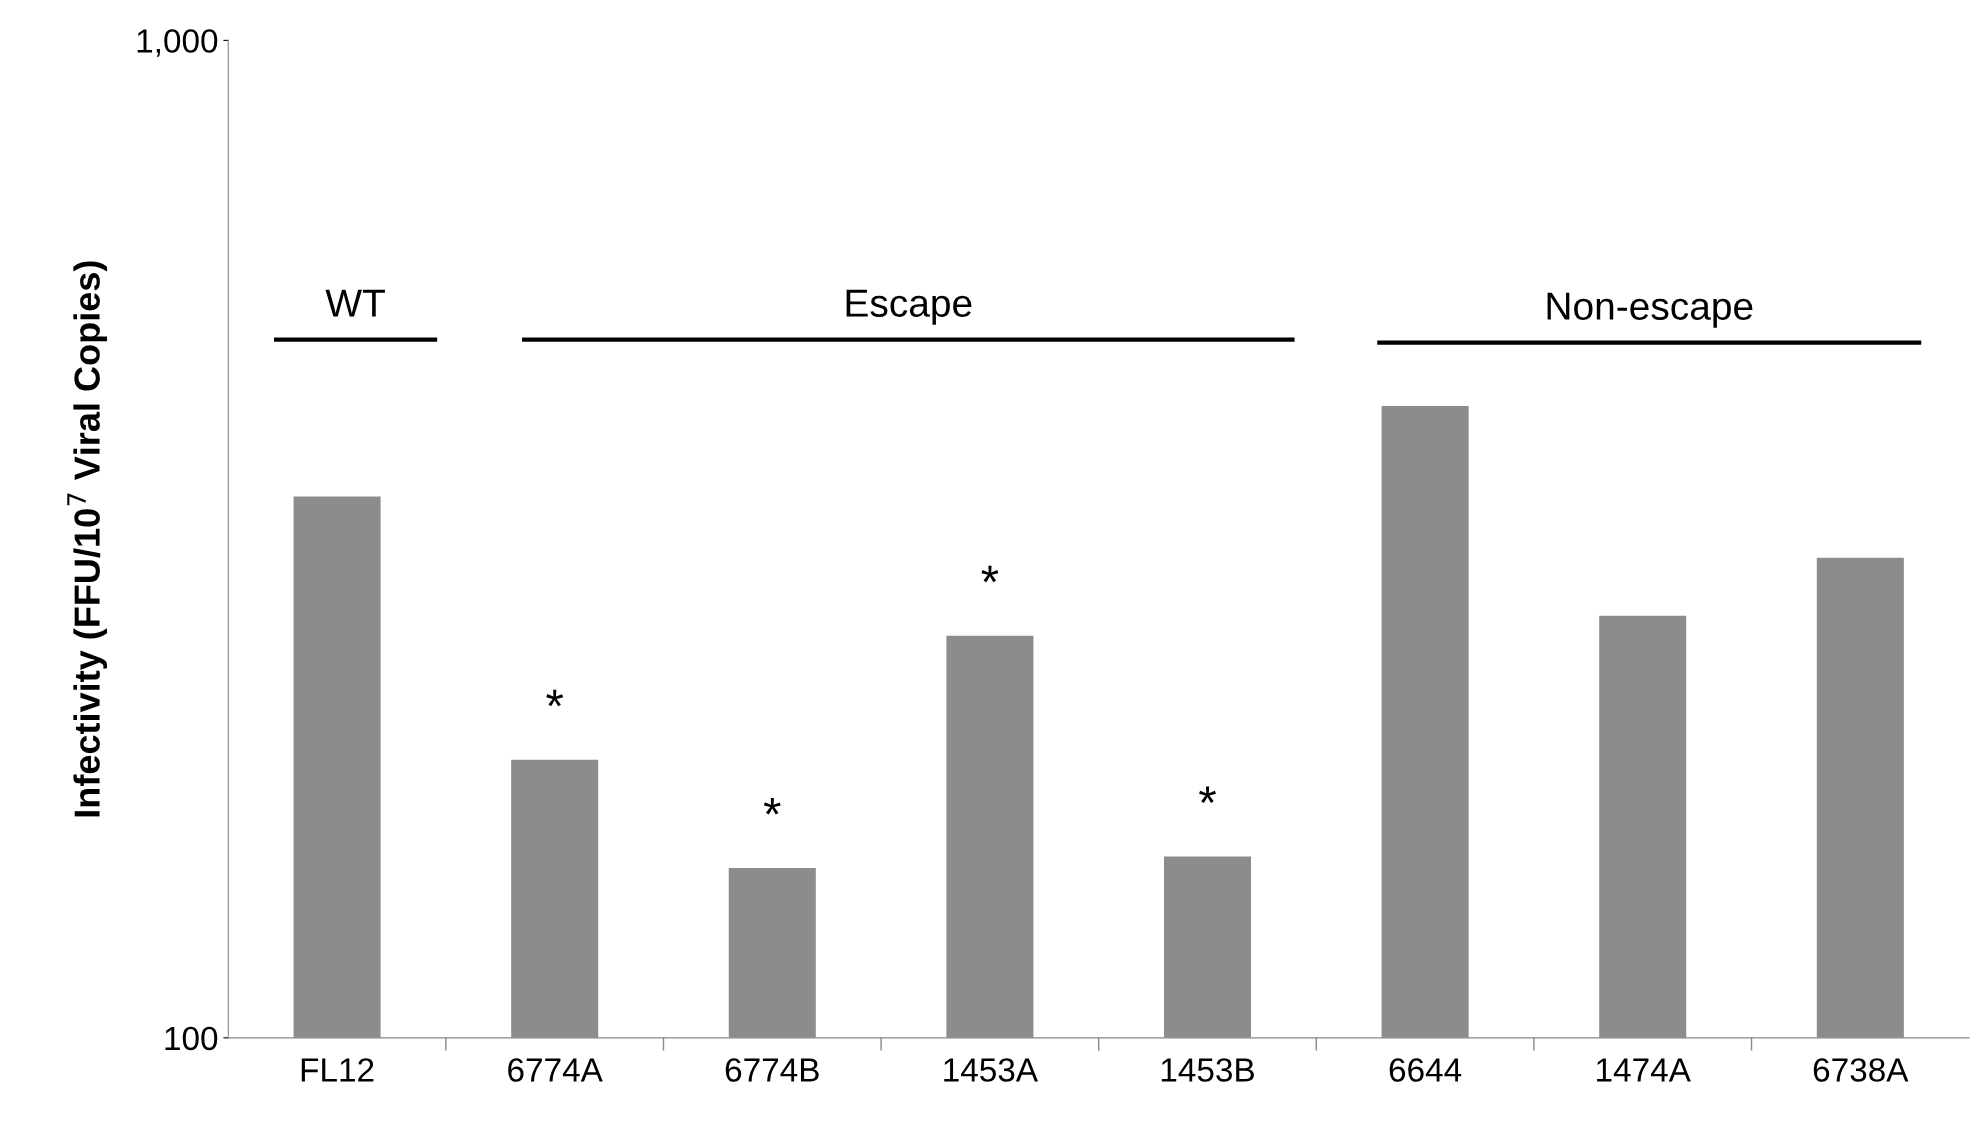 The height and width of the screenshot is (1122, 1985). Describe the element at coordinates (772, 1070) in the screenshot. I see `x-tick-label: 6774B` at that location.